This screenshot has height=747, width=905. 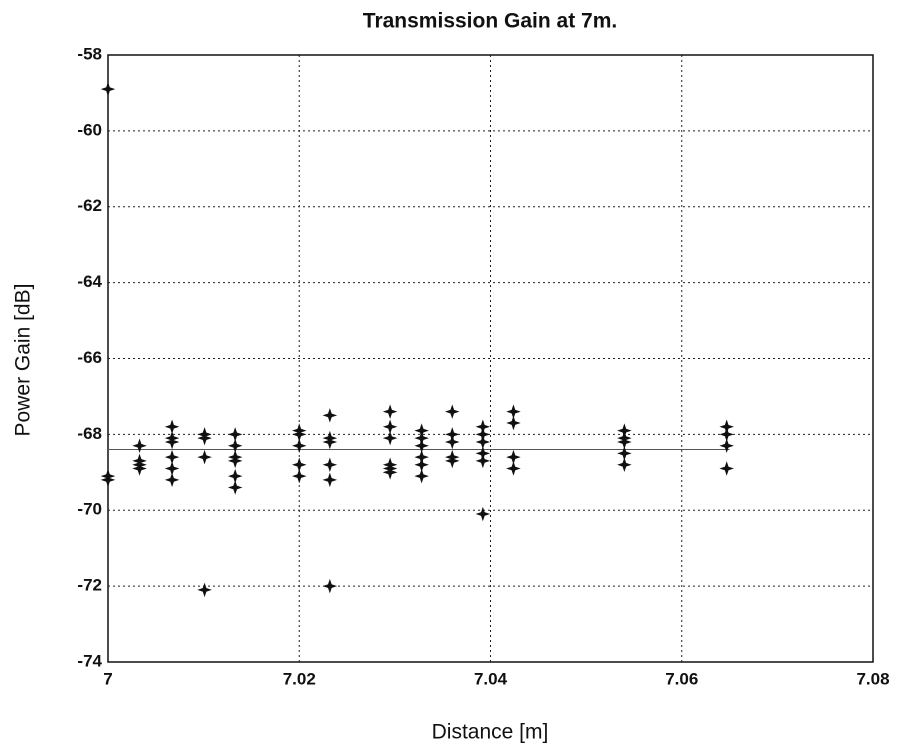 What do you see at coordinates (491, 678) in the screenshot?
I see `x-tick-label: 7.04` at bounding box center [491, 678].